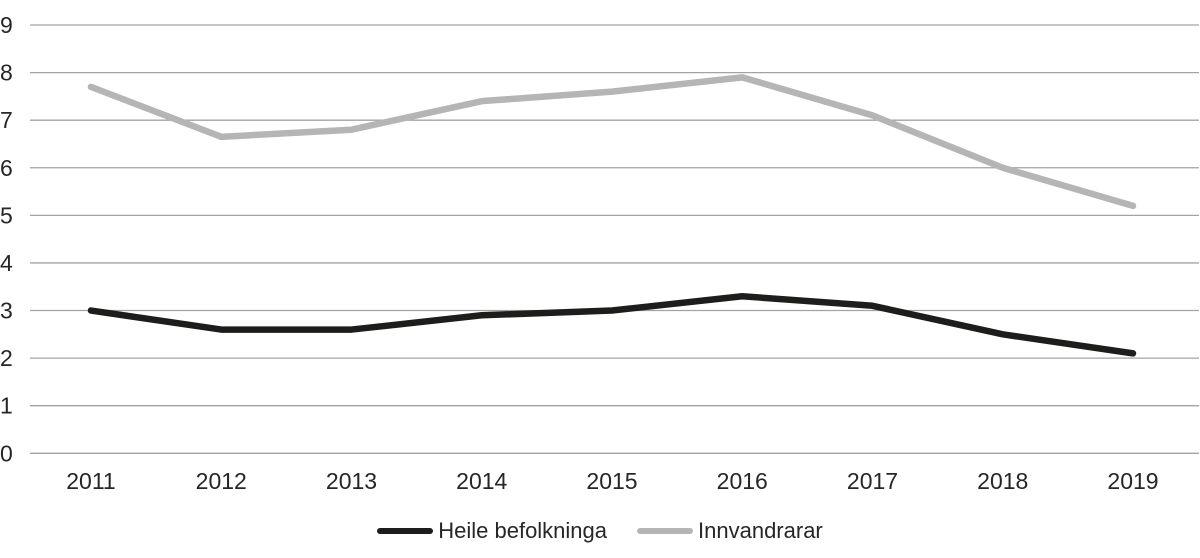 The height and width of the screenshot is (558, 1200). Describe the element at coordinates (1132, 481) in the screenshot. I see `x-axis-tick-label-2019: 2019` at that location.